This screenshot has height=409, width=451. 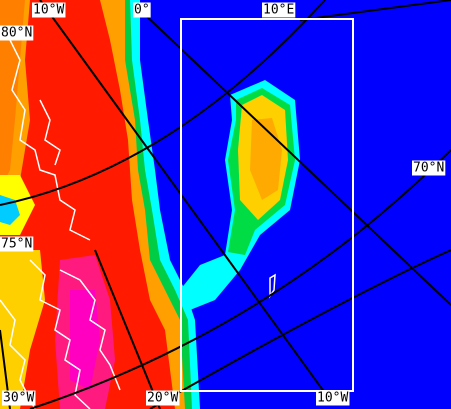 I want to click on graticule-label: 0°, so click(x=142, y=10).